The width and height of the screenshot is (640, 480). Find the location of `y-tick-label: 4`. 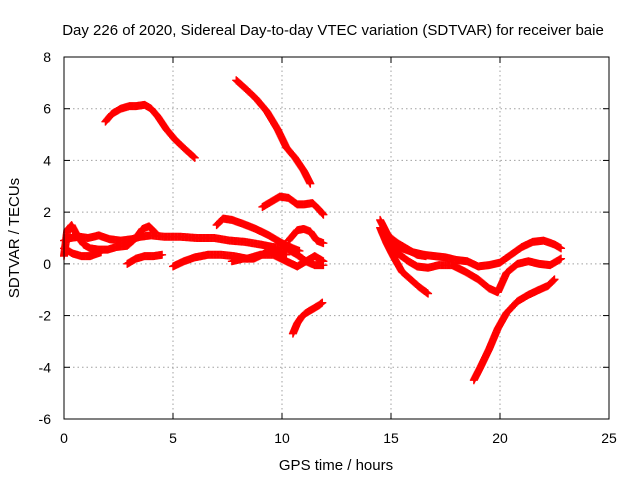

y-tick-label: 4 is located at coordinates (47, 160).